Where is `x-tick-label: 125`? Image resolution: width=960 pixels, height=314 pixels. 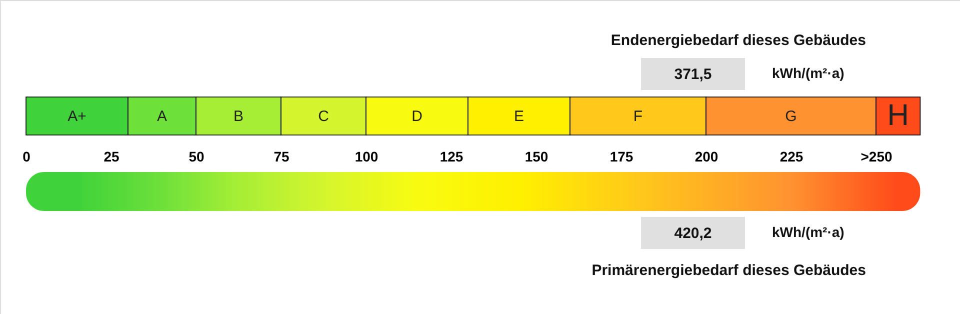
x-tick-label: 125 is located at coordinates (452, 156).